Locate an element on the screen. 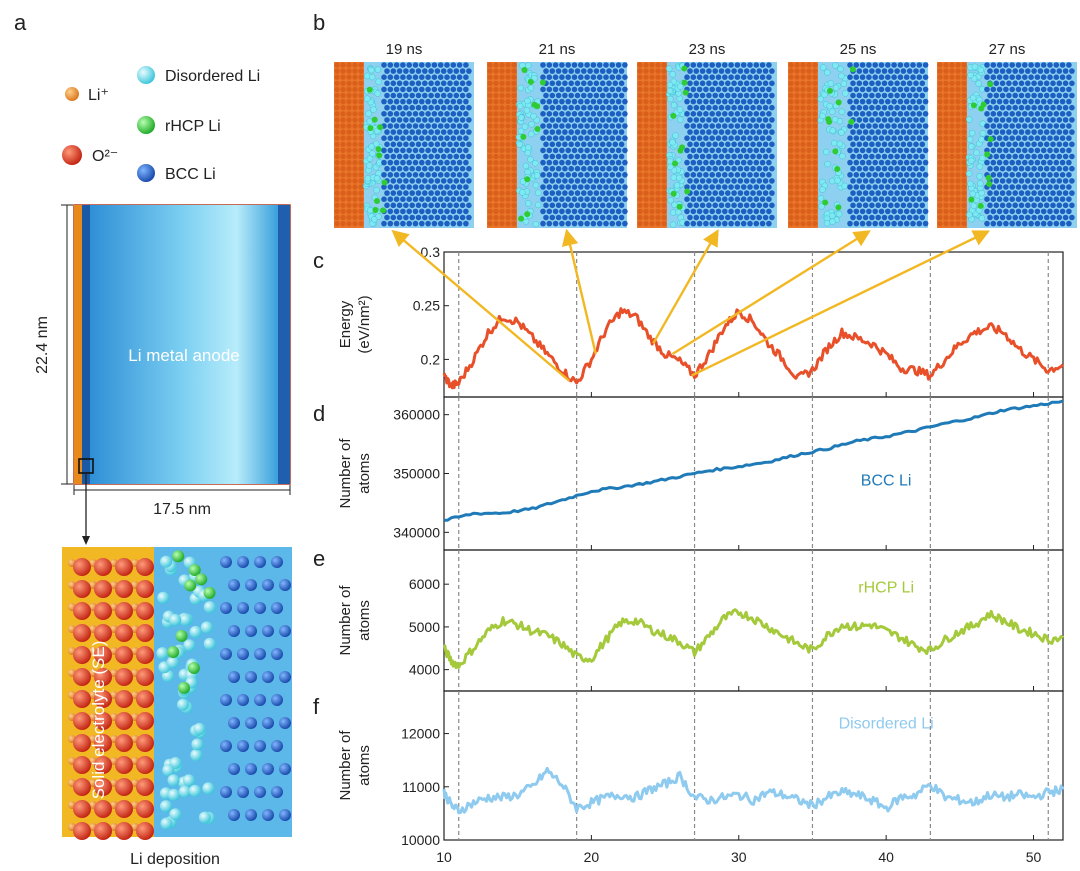 The image size is (1080, 871). x-tick-label: 40 is located at coordinates (886, 857).